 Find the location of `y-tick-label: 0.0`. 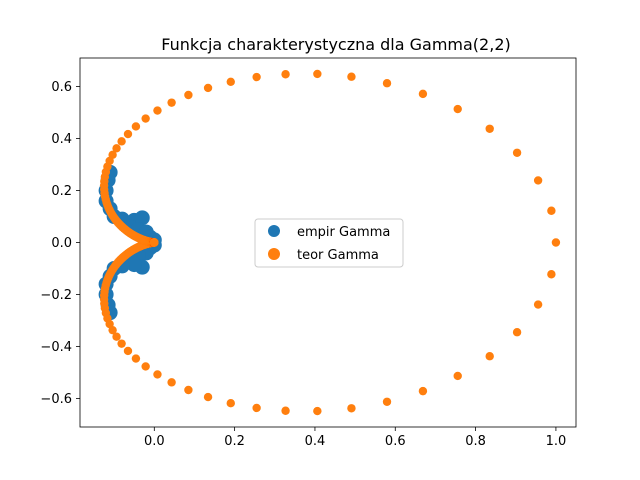

y-tick-label: 0.0 is located at coordinates (61, 243).